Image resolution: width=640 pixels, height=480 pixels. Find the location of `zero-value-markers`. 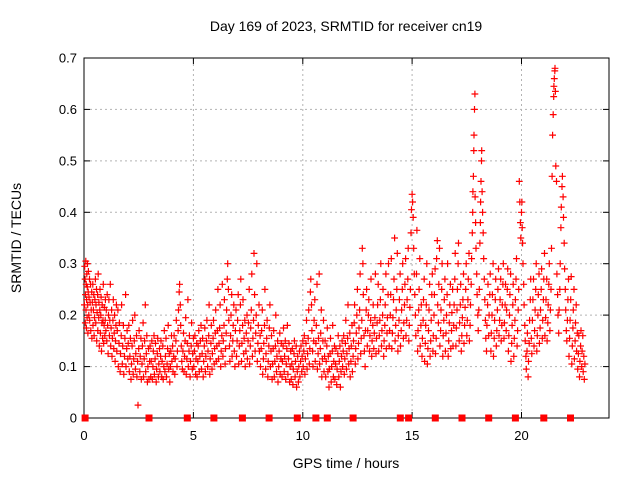

zero-value-markers is located at coordinates (327, 418).